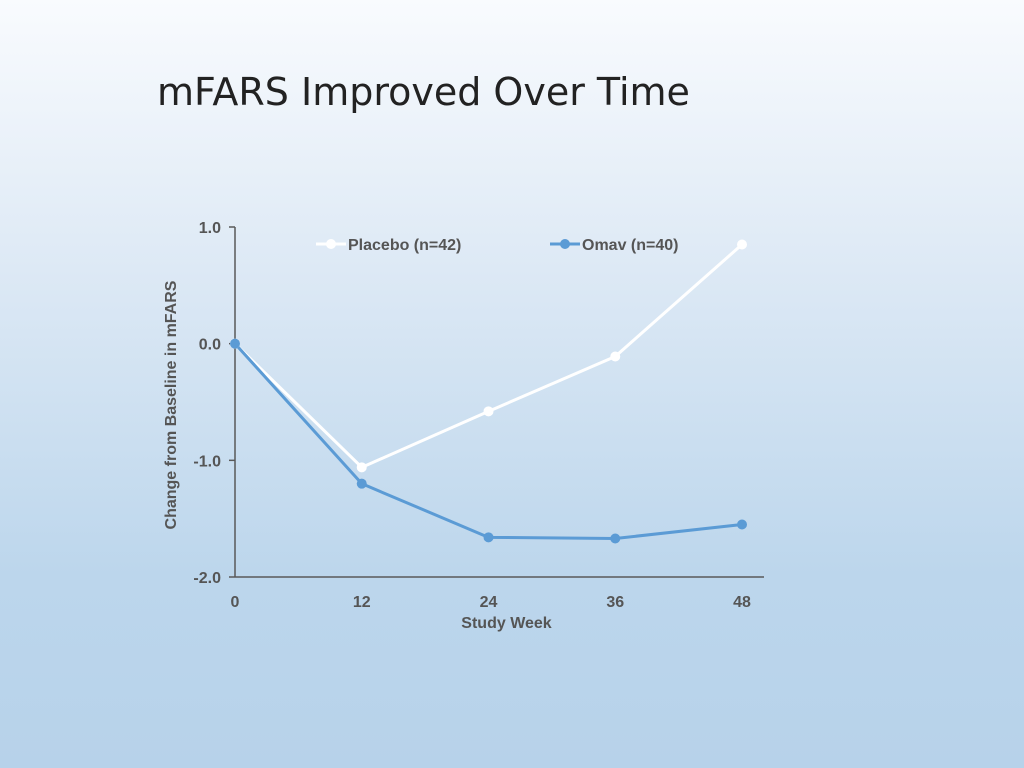  Describe the element at coordinates (506, 623) in the screenshot. I see `x-axis-title: Study Week` at that location.